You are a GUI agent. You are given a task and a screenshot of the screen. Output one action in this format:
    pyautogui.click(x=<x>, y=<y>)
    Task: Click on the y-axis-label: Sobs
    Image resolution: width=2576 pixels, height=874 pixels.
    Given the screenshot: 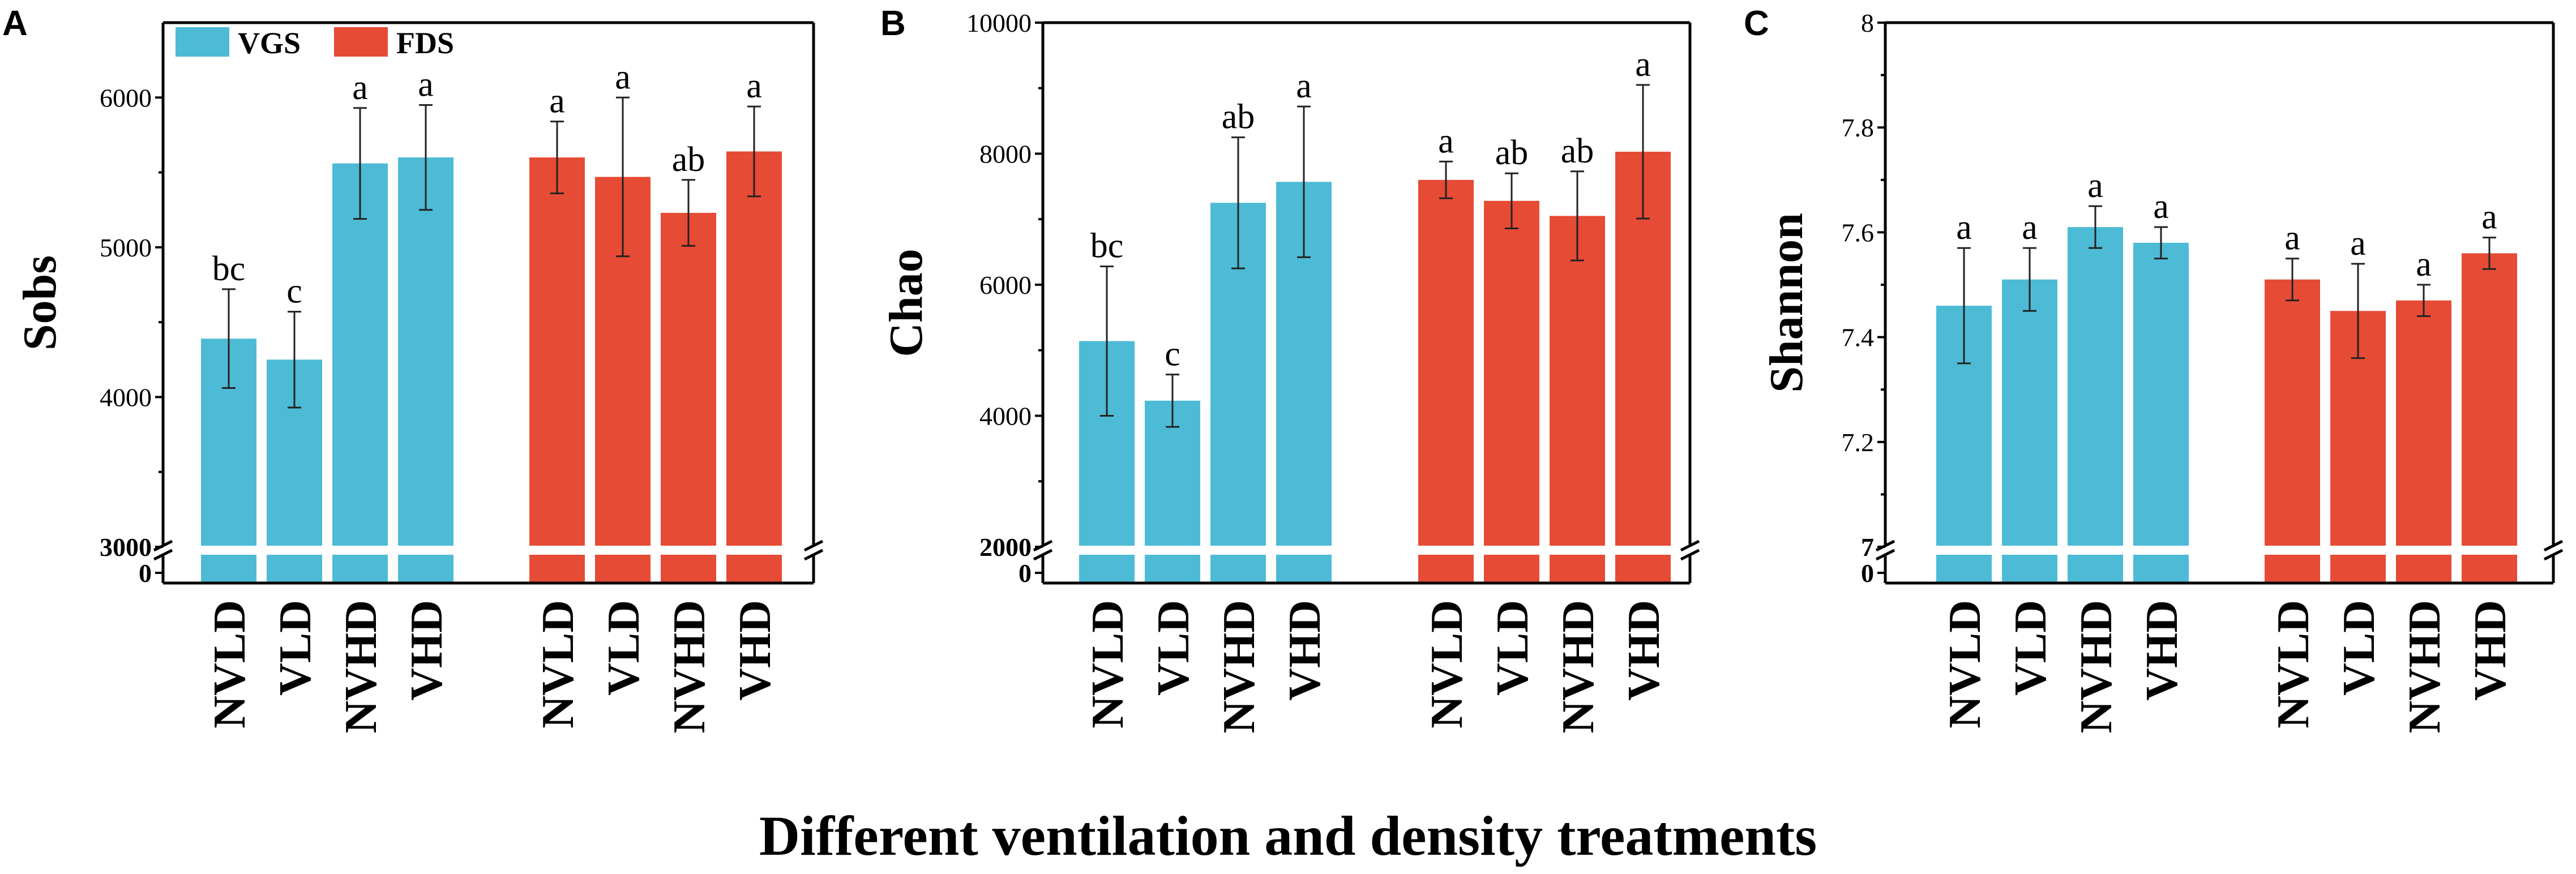 What is the action you would take?
    pyautogui.click(x=40, y=302)
    